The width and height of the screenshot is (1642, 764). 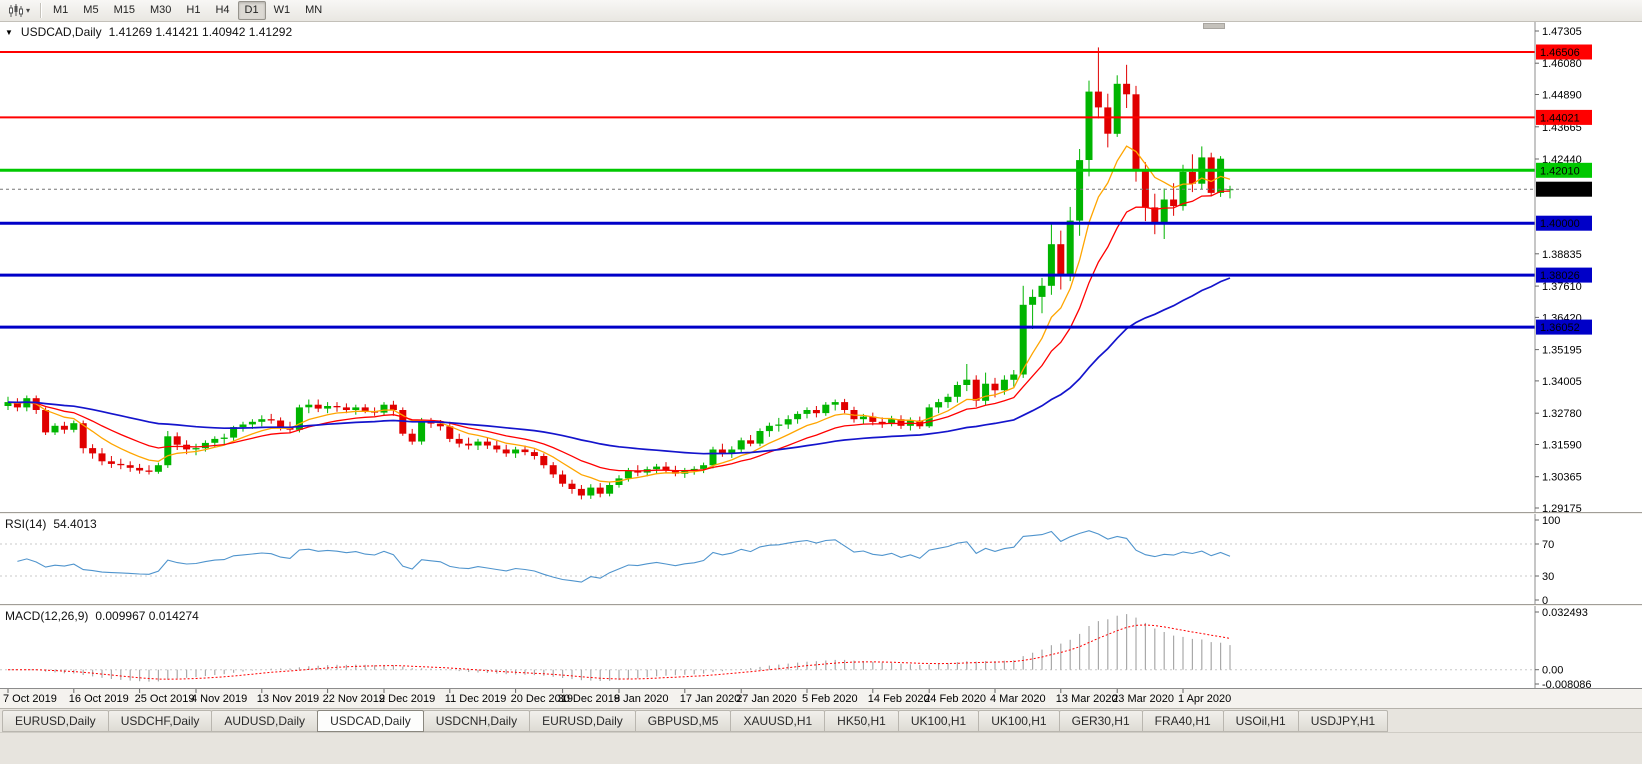 What do you see at coordinates (314, 9) in the screenshot?
I see `timeframe-button-mn: MN` at bounding box center [314, 9].